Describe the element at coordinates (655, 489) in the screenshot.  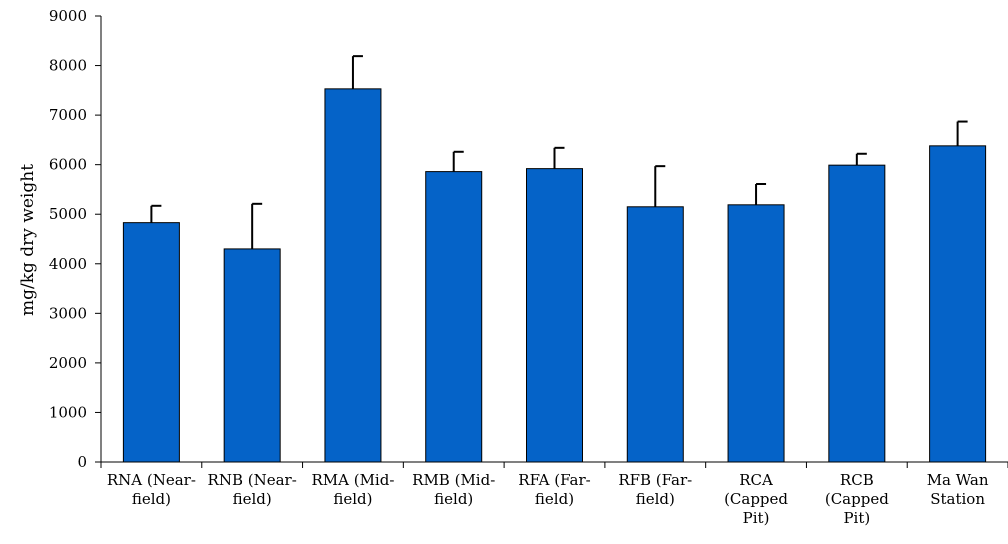
I see `x-category-label: RFB (Far-field)` at that location.